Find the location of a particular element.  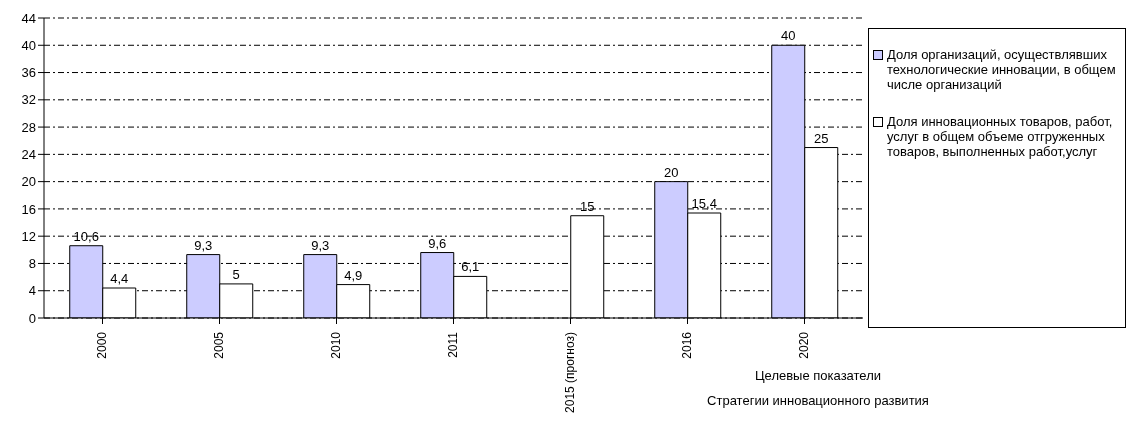

data-label: 4,9 is located at coordinates (353, 275).